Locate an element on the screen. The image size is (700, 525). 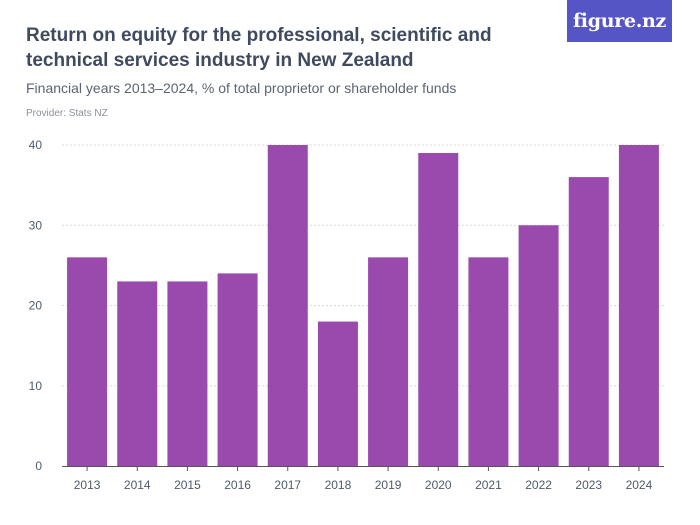
x-tick-label: 2023 is located at coordinates (588, 485).